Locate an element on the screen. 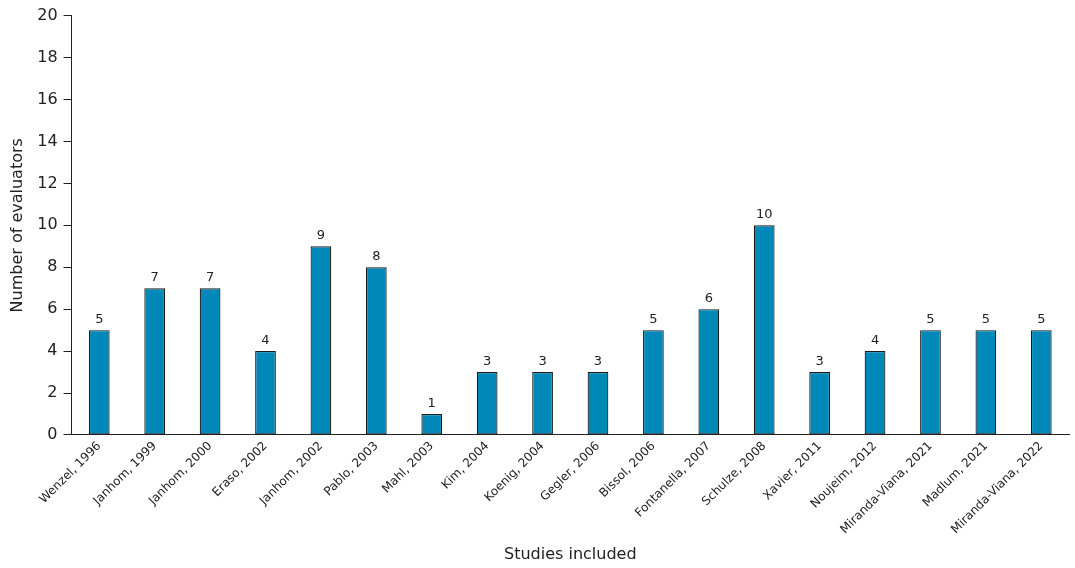 This screenshot has width=1075, height=568. y-tick-label: 16 is located at coordinates (47, 98).